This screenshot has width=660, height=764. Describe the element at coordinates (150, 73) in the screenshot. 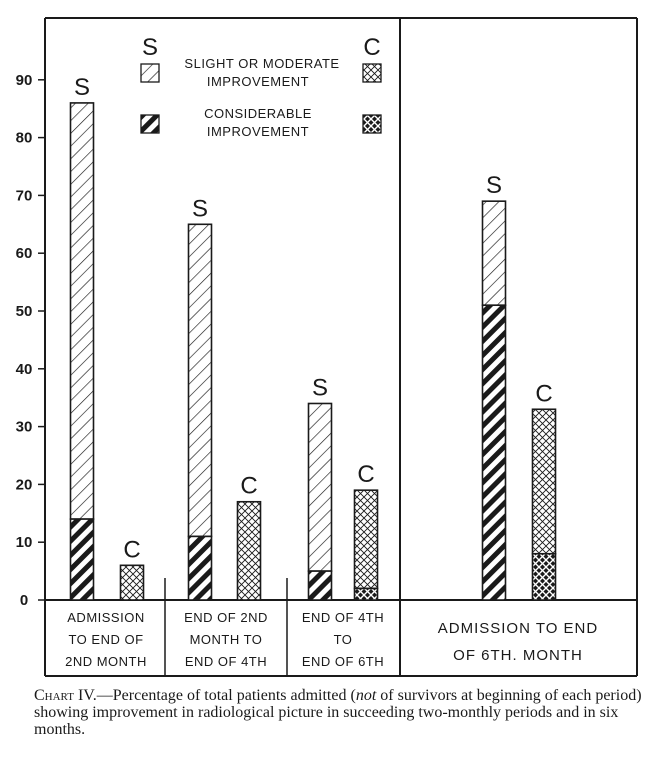

I see `legend-swatch-s-slight` at that location.